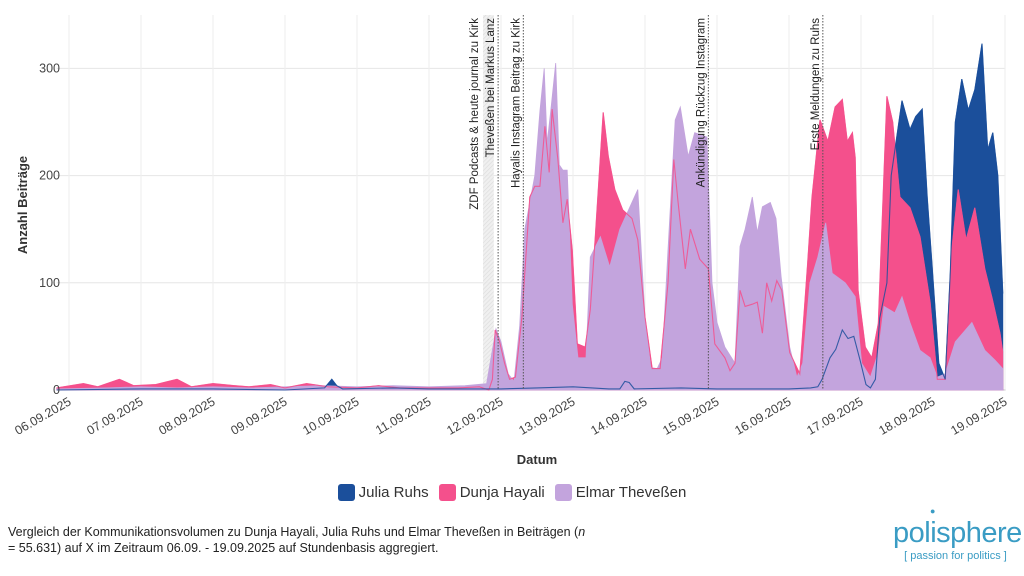 The width and height of the screenshot is (1024, 576). What do you see at coordinates (49, 283) in the screenshot?
I see `y-tick-label: 100` at bounding box center [49, 283].